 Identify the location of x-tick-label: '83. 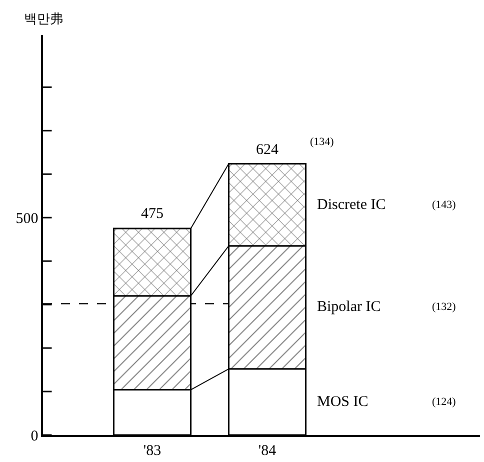
(152, 450).